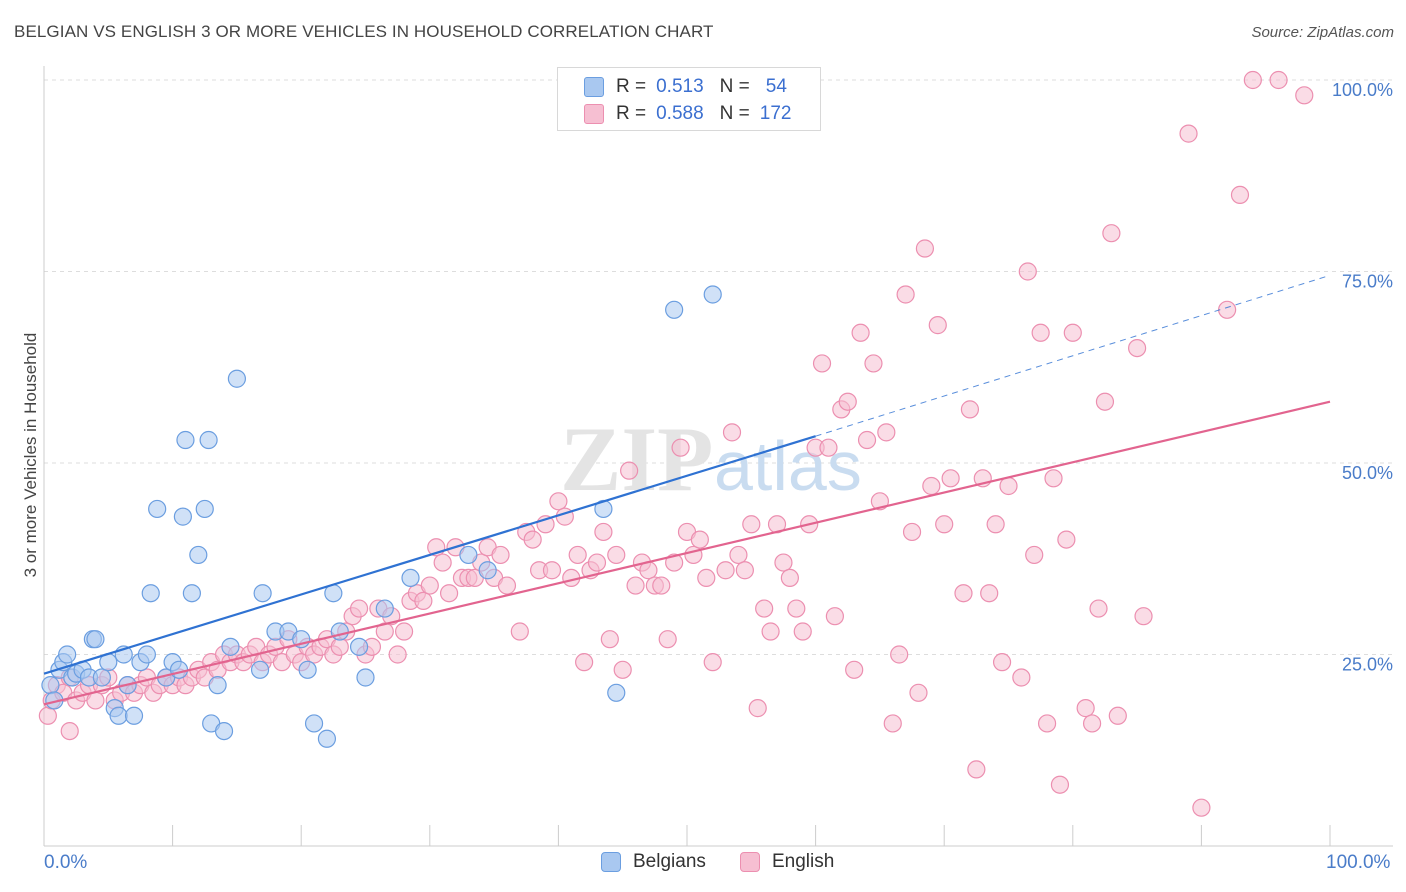 The width and height of the screenshot is (1406, 892). Describe the element at coordinates (787, 862) in the screenshot. I see `legend-item-english: English` at that location.